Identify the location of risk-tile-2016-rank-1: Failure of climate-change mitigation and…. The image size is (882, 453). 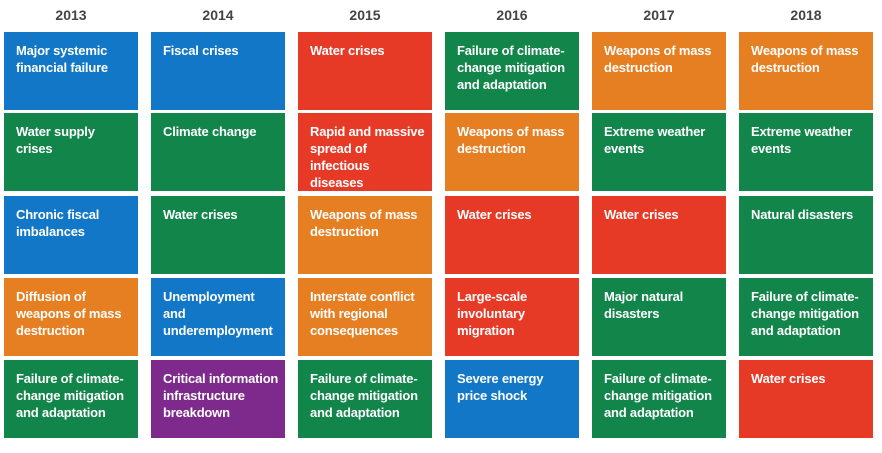
(512, 71).